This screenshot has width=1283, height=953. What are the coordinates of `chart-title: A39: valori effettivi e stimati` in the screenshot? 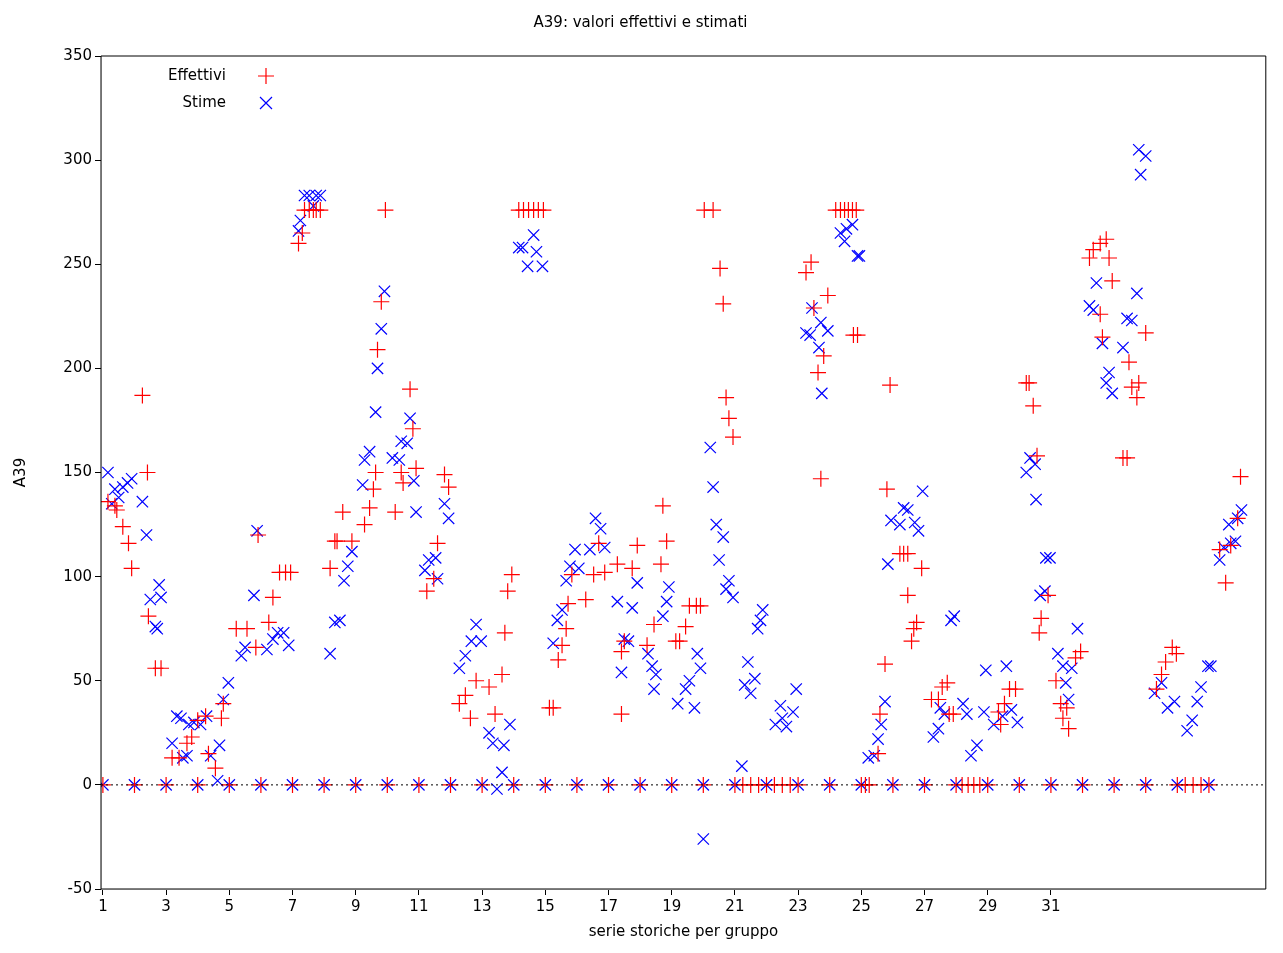 It's located at (640, 21).